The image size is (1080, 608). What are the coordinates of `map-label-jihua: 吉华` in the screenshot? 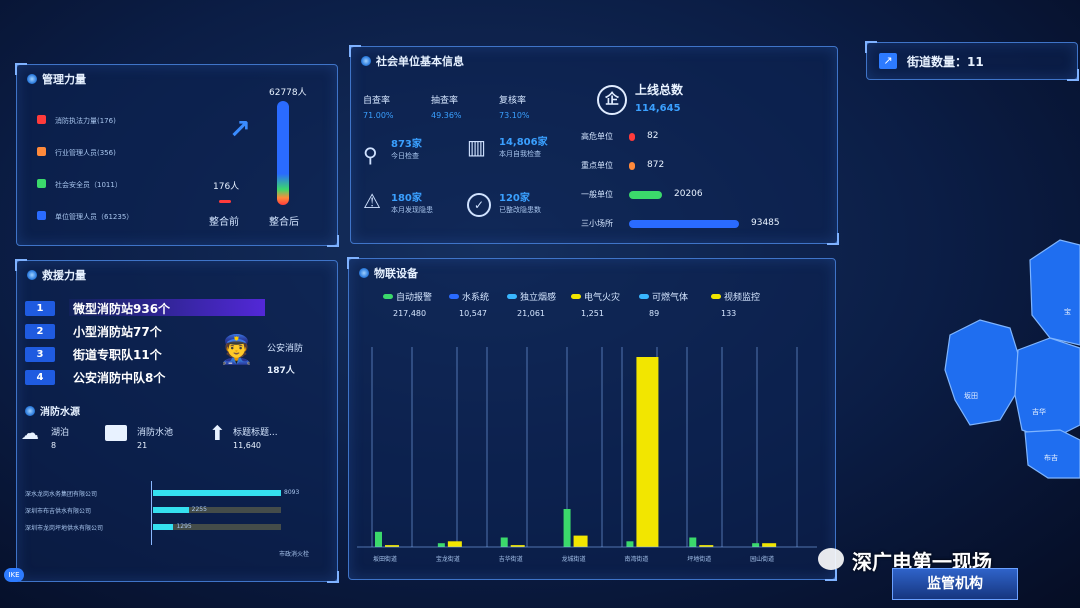 It's located at (1039, 411).